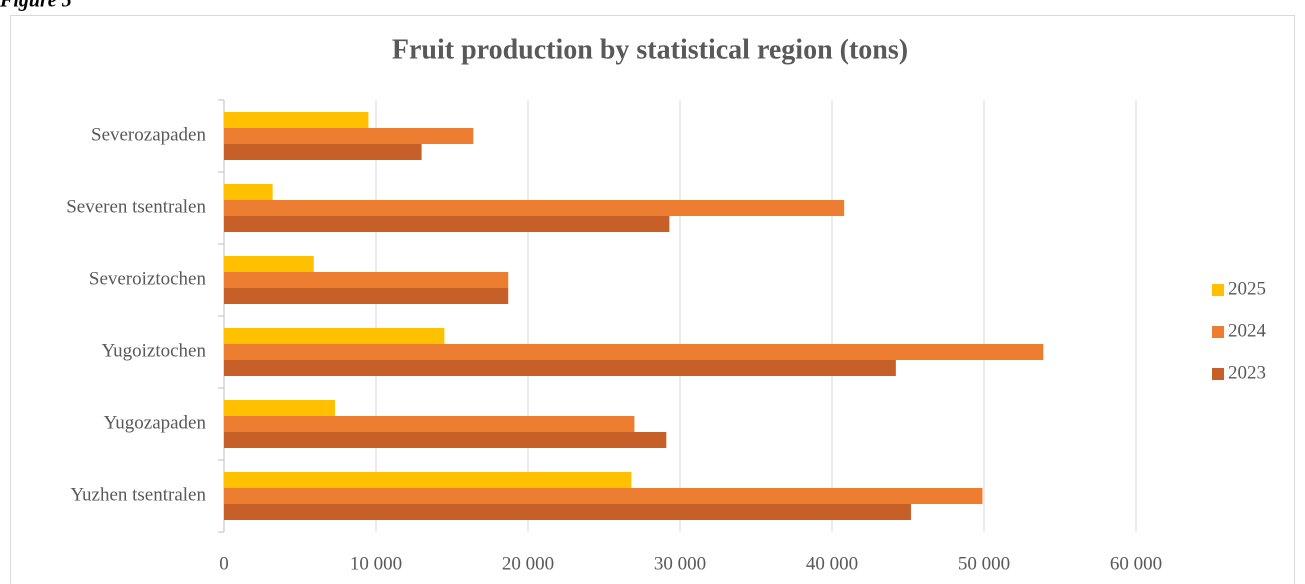 The height and width of the screenshot is (584, 1305). I want to click on x-tick-label: 30 000, so click(680, 563).